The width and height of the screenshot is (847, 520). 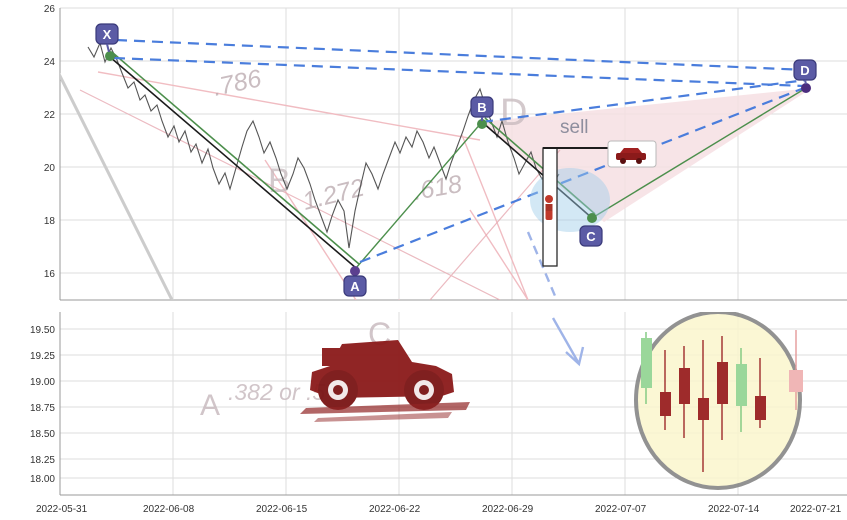 I want to click on xtick: 2022-07-07, so click(x=621, y=509).